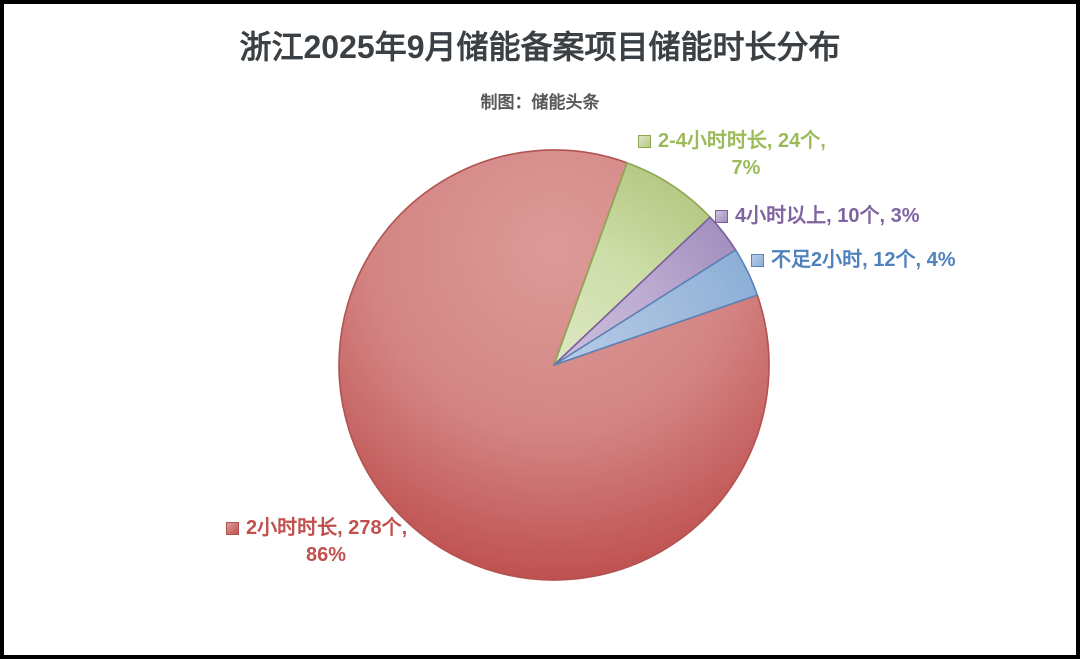 This screenshot has height=659, width=1080. Describe the element at coordinates (742, 141) in the screenshot. I see `data-label-text: 2-4小时时长, 24个,` at that location.